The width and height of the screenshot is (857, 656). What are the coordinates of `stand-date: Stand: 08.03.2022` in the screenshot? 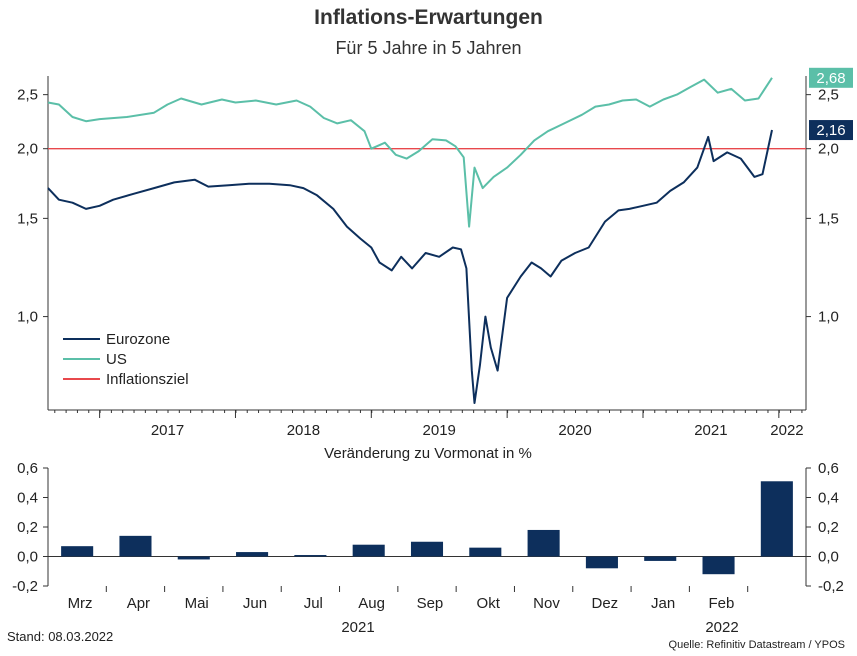 It's located at (60, 636).